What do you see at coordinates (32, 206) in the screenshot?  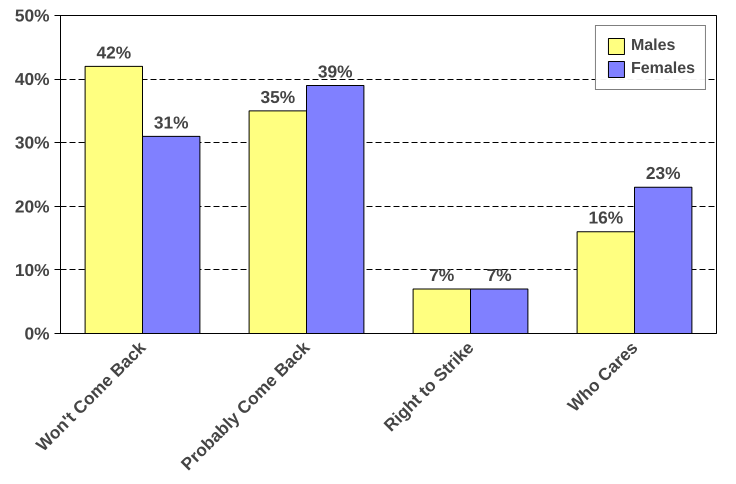 I see `y-tick-label: 20%` at bounding box center [32, 206].